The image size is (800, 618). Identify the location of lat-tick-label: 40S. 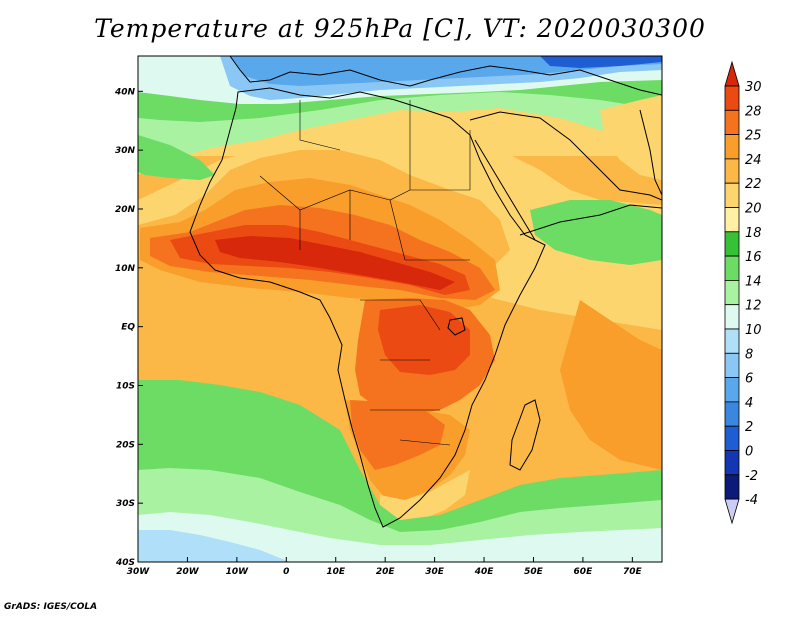
(125, 563).